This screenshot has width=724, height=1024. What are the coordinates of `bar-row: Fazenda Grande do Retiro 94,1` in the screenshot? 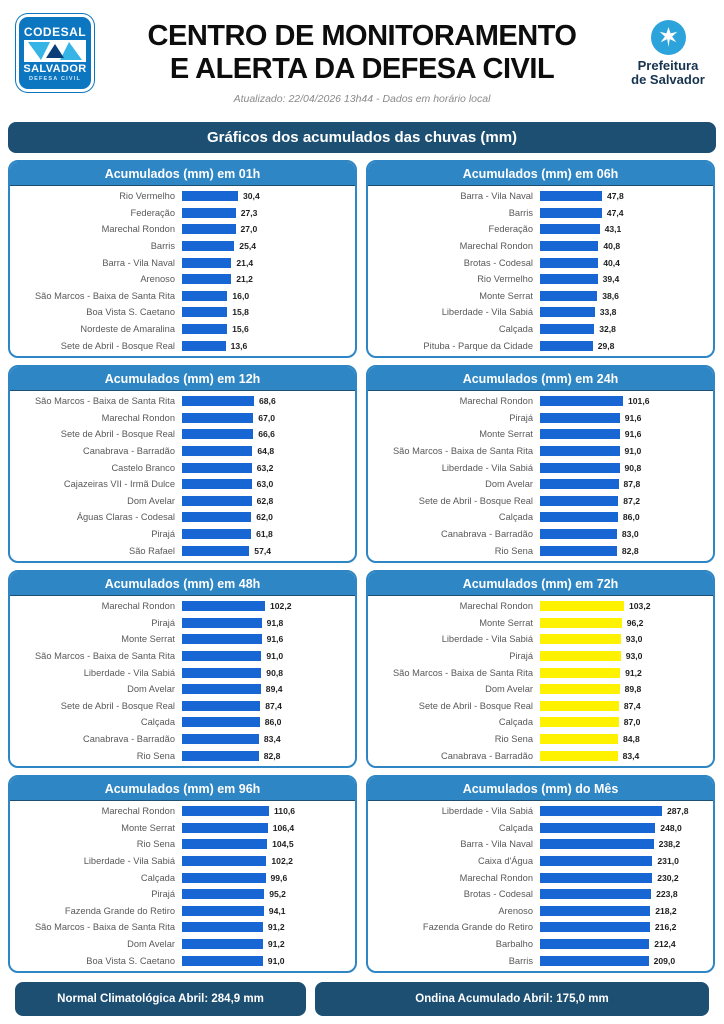 It's located at (180, 911).